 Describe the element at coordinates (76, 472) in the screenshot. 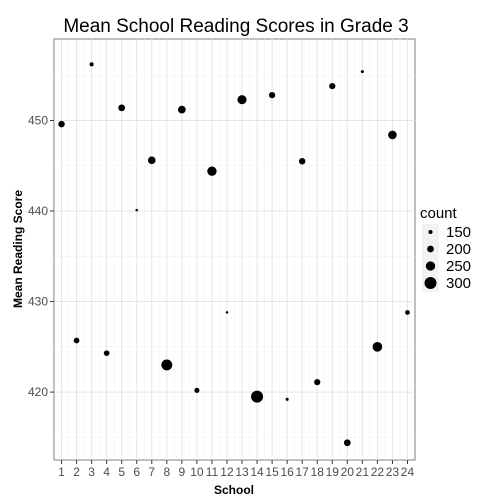

I see `x-tick-label: 2` at that location.